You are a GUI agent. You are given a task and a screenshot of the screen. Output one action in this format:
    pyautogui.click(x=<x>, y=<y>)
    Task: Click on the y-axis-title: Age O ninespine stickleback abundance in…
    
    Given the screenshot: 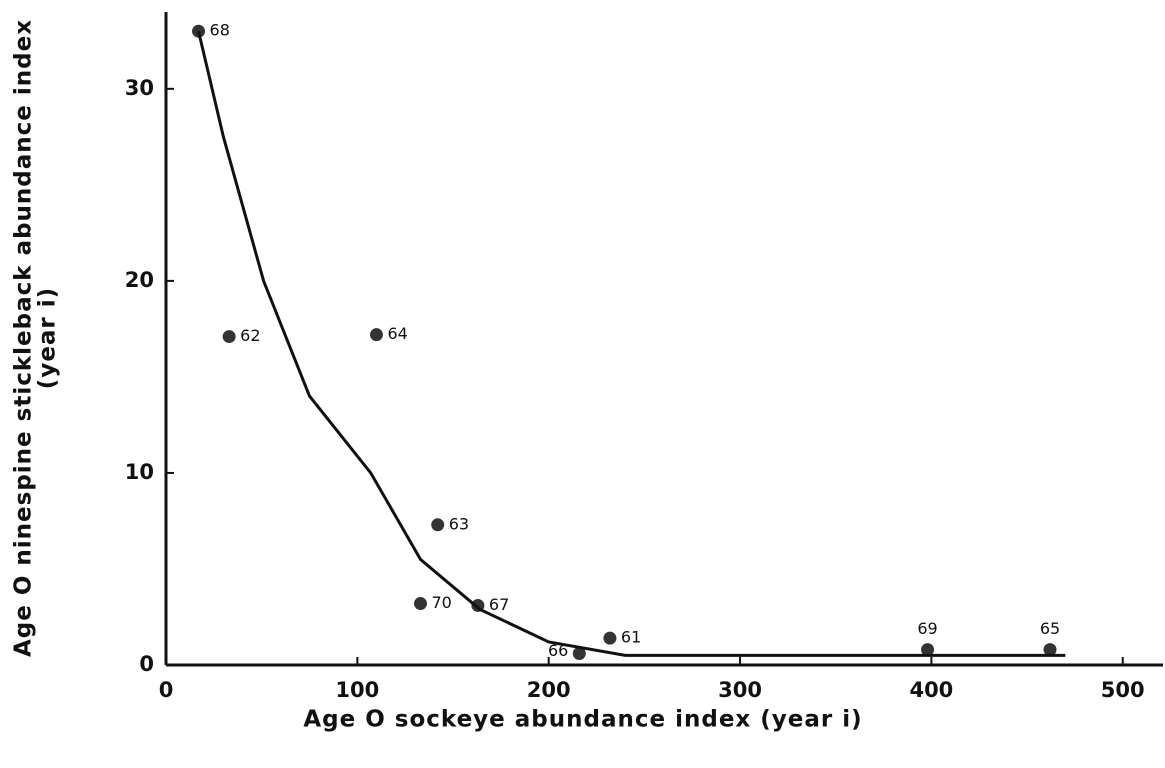 What is the action you would take?
    pyautogui.click(x=24, y=338)
    